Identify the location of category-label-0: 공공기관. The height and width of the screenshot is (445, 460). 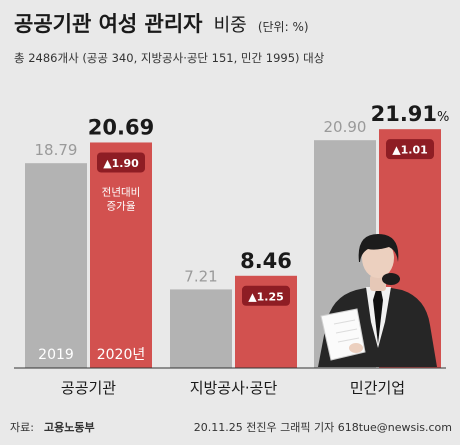
(88, 388).